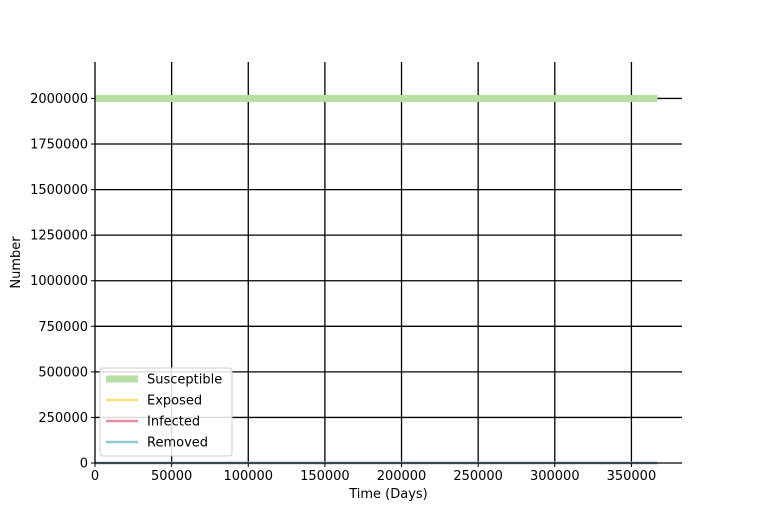 The width and height of the screenshot is (758, 520). What do you see at coordinates (63, 327) in the screenshot?
I see `y-tick-label: 750000` at bounding box center [63, 327].